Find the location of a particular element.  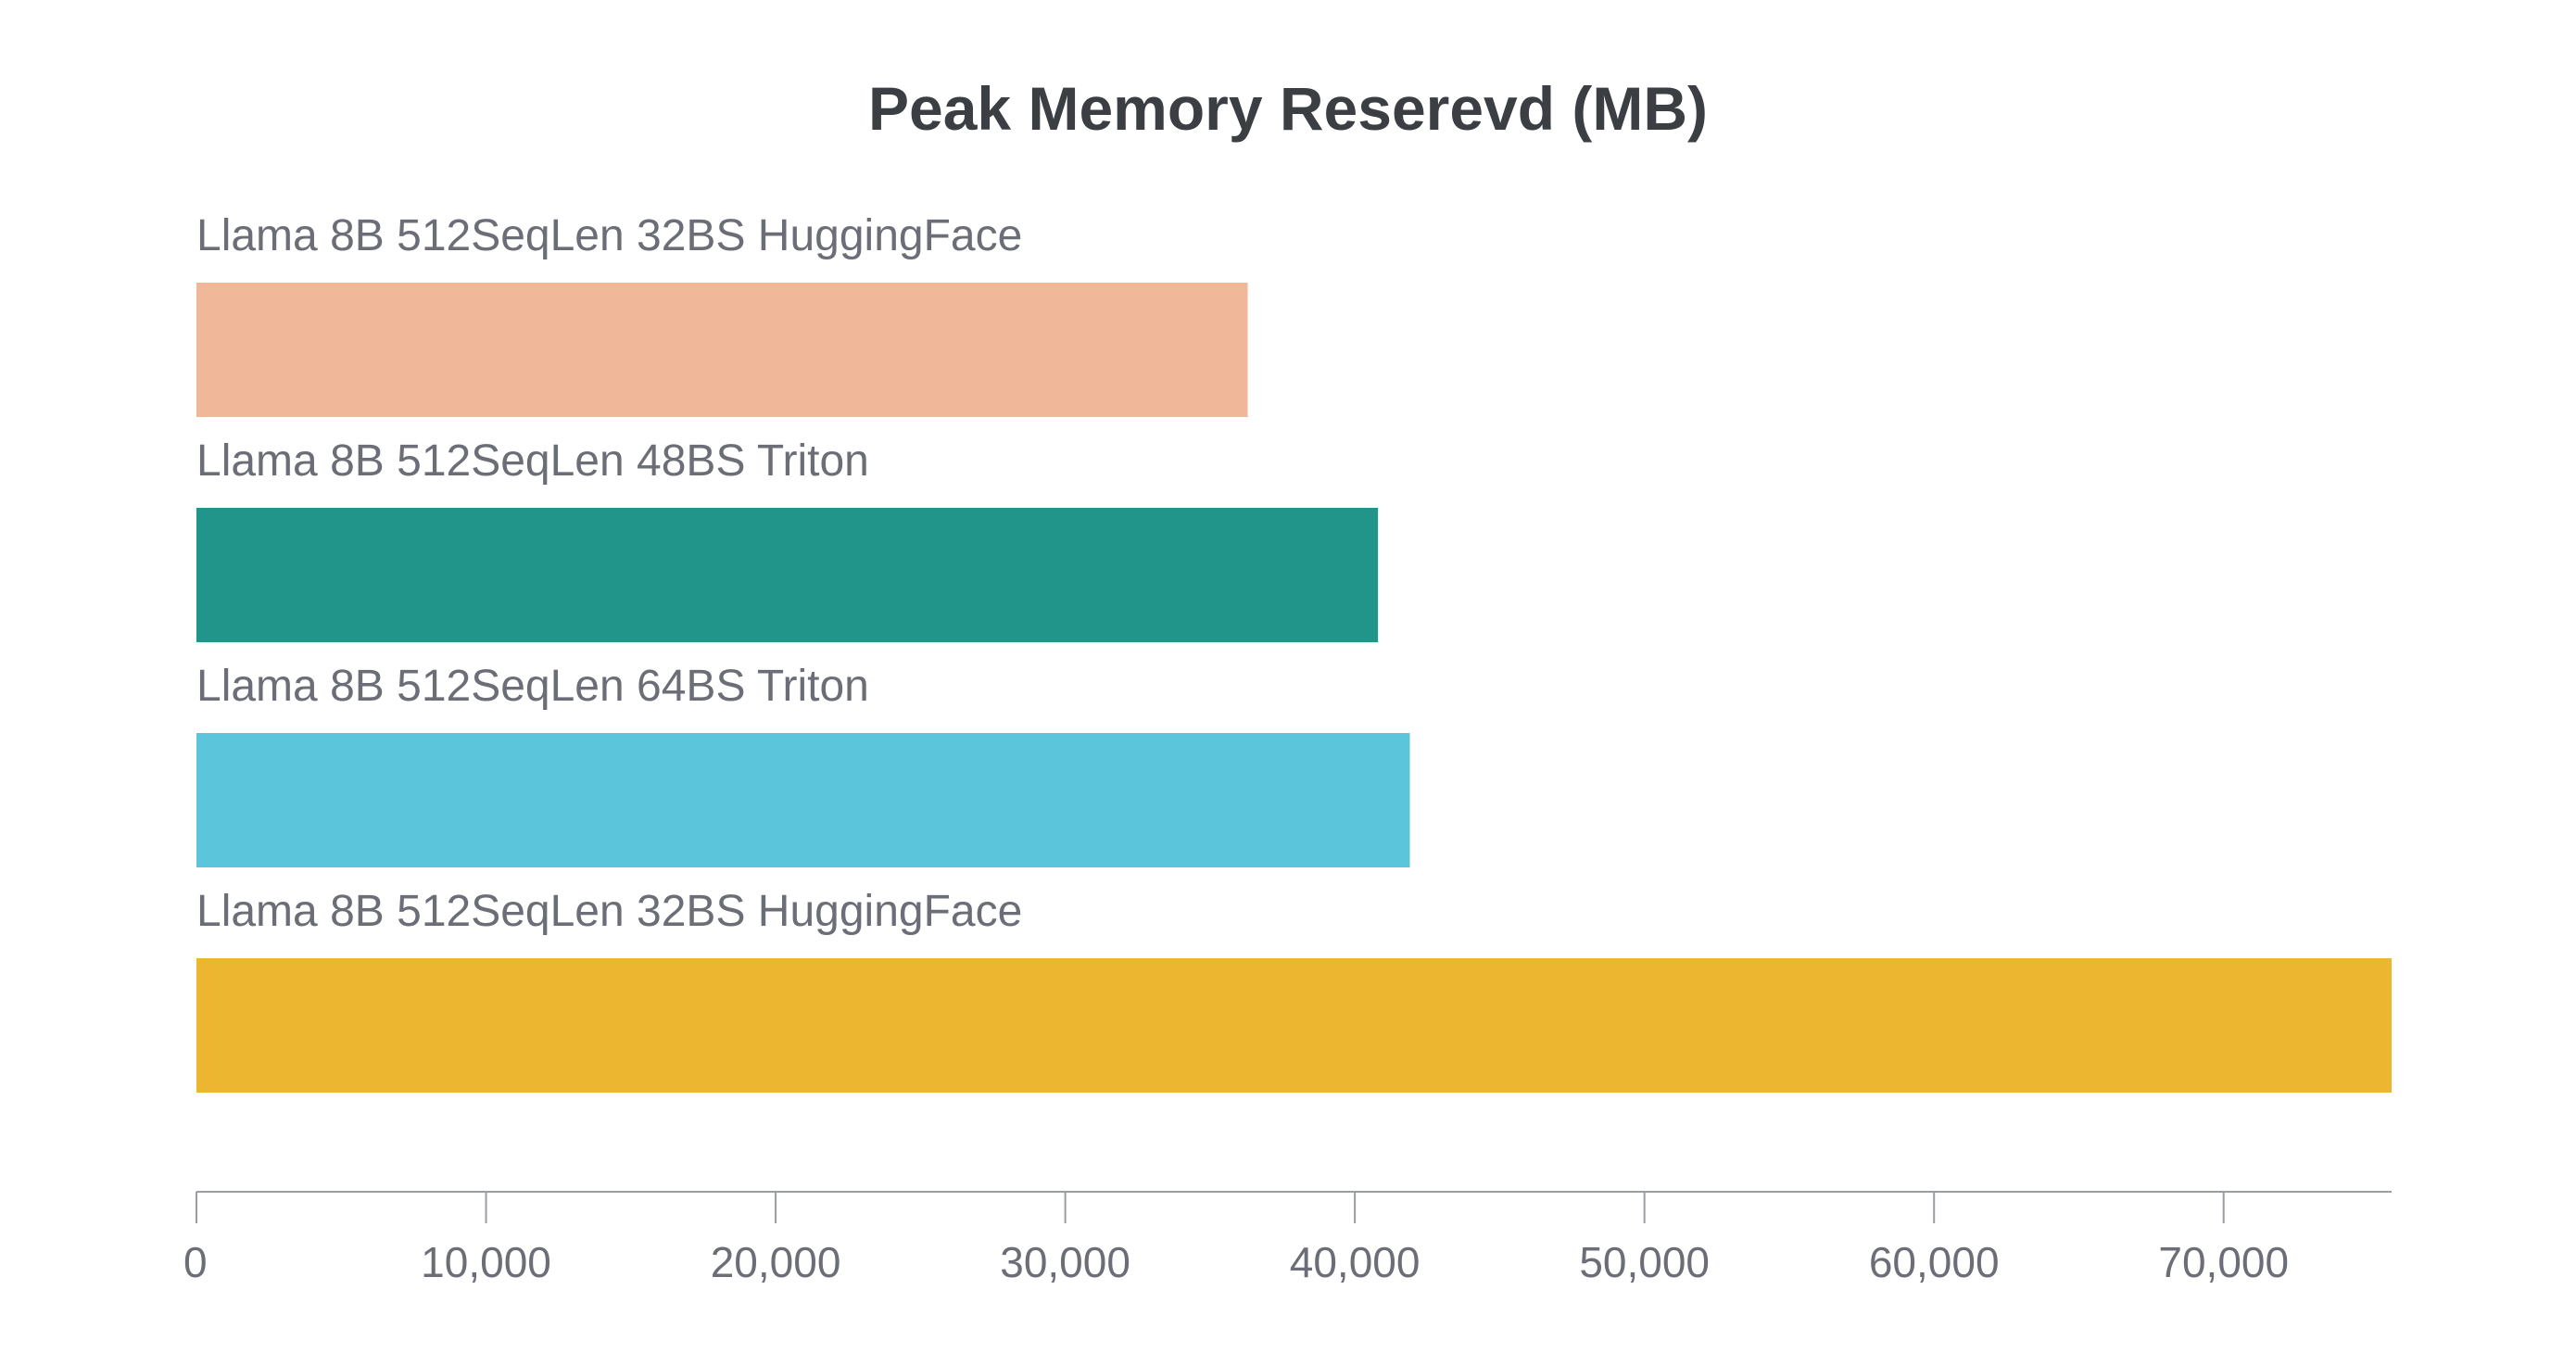

x-tick-label: 0 is located at coordinates (195, 1262).